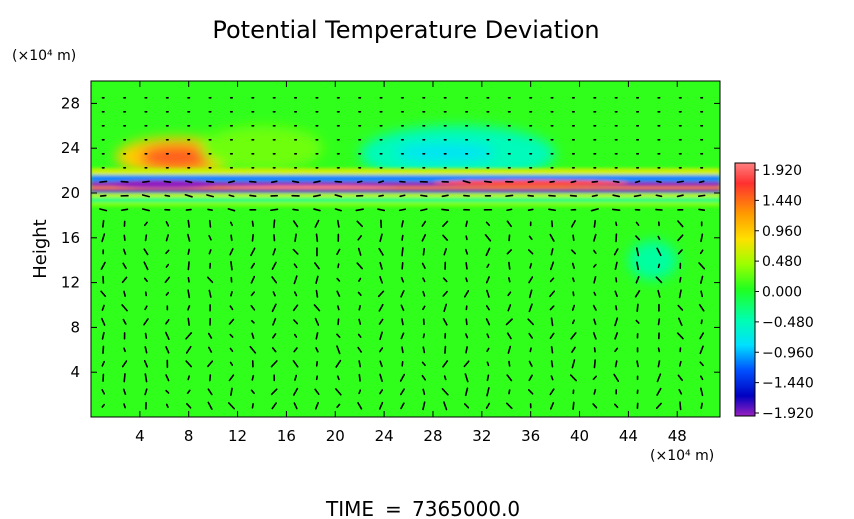 This screenshot has width=854, height=519. What do you see at coordinates (237, 436) in the screenshot?
I see `x-tick-label: 12` at bounding box center [237, 436].